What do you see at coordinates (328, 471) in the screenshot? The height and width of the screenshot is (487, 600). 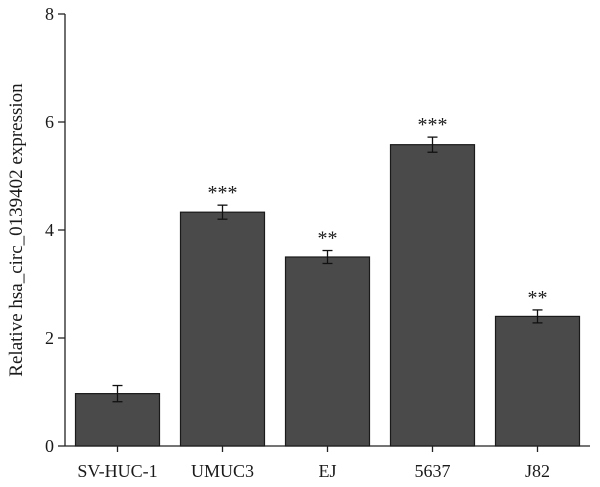 I see `x-tick-label: EJ` at bounding box center [328, 471].